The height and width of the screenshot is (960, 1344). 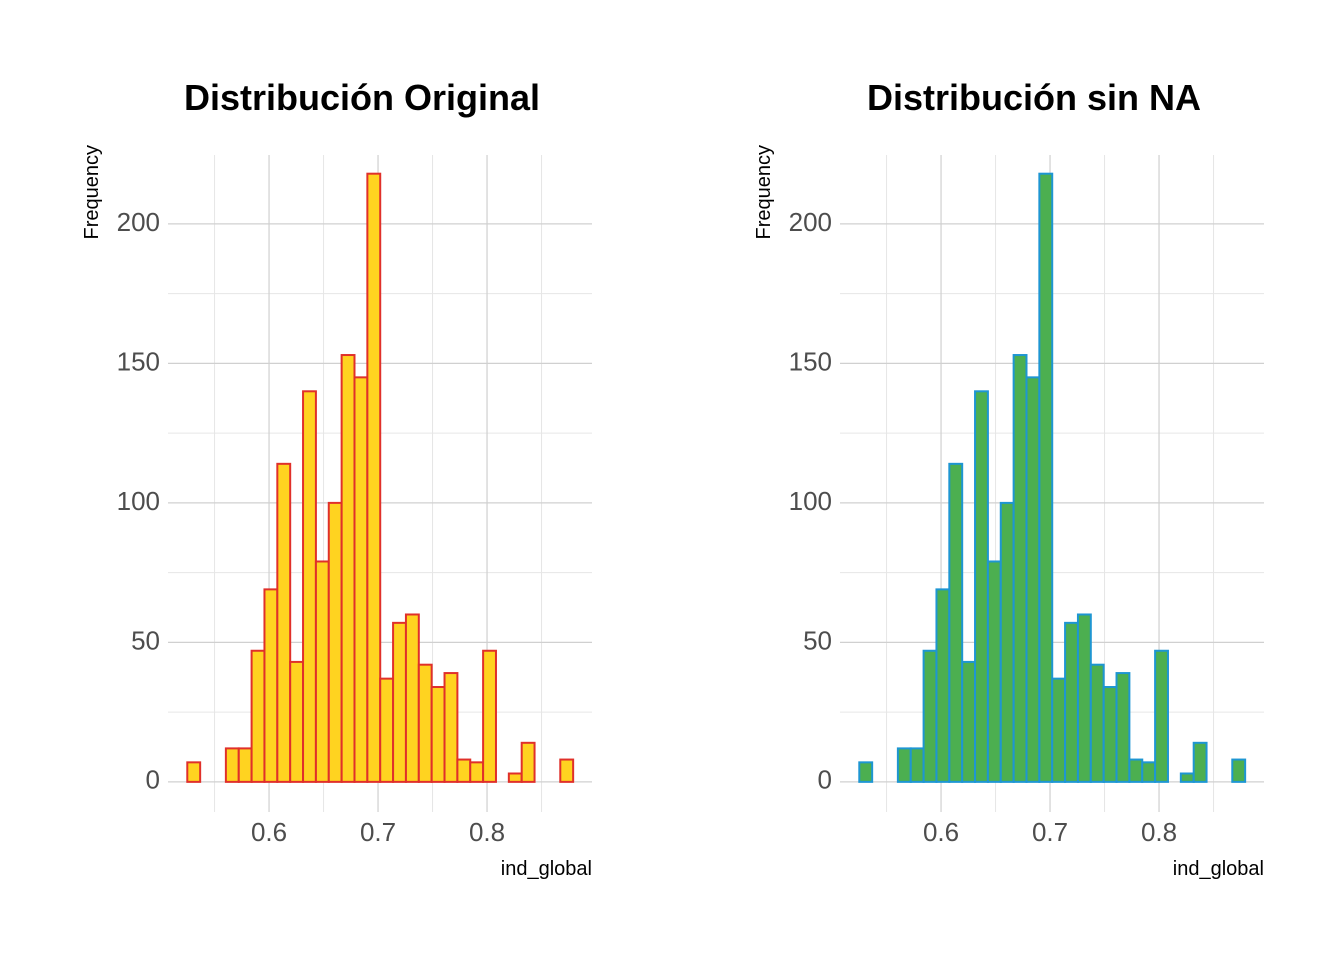 I want to click on chart-title: Distribución Original, so click(x=362, y=97).